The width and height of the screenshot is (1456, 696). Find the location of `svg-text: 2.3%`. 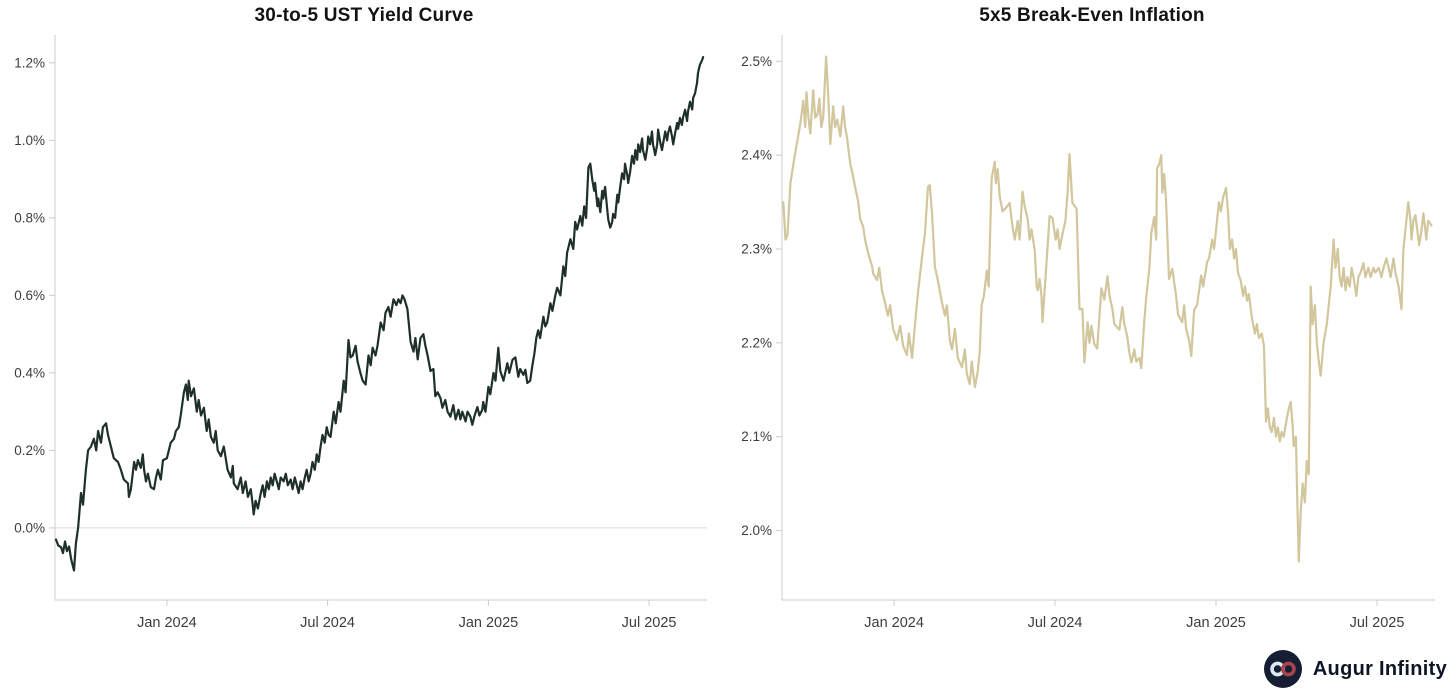

svg-text: 2.3% is located at coordinates (756, 249).